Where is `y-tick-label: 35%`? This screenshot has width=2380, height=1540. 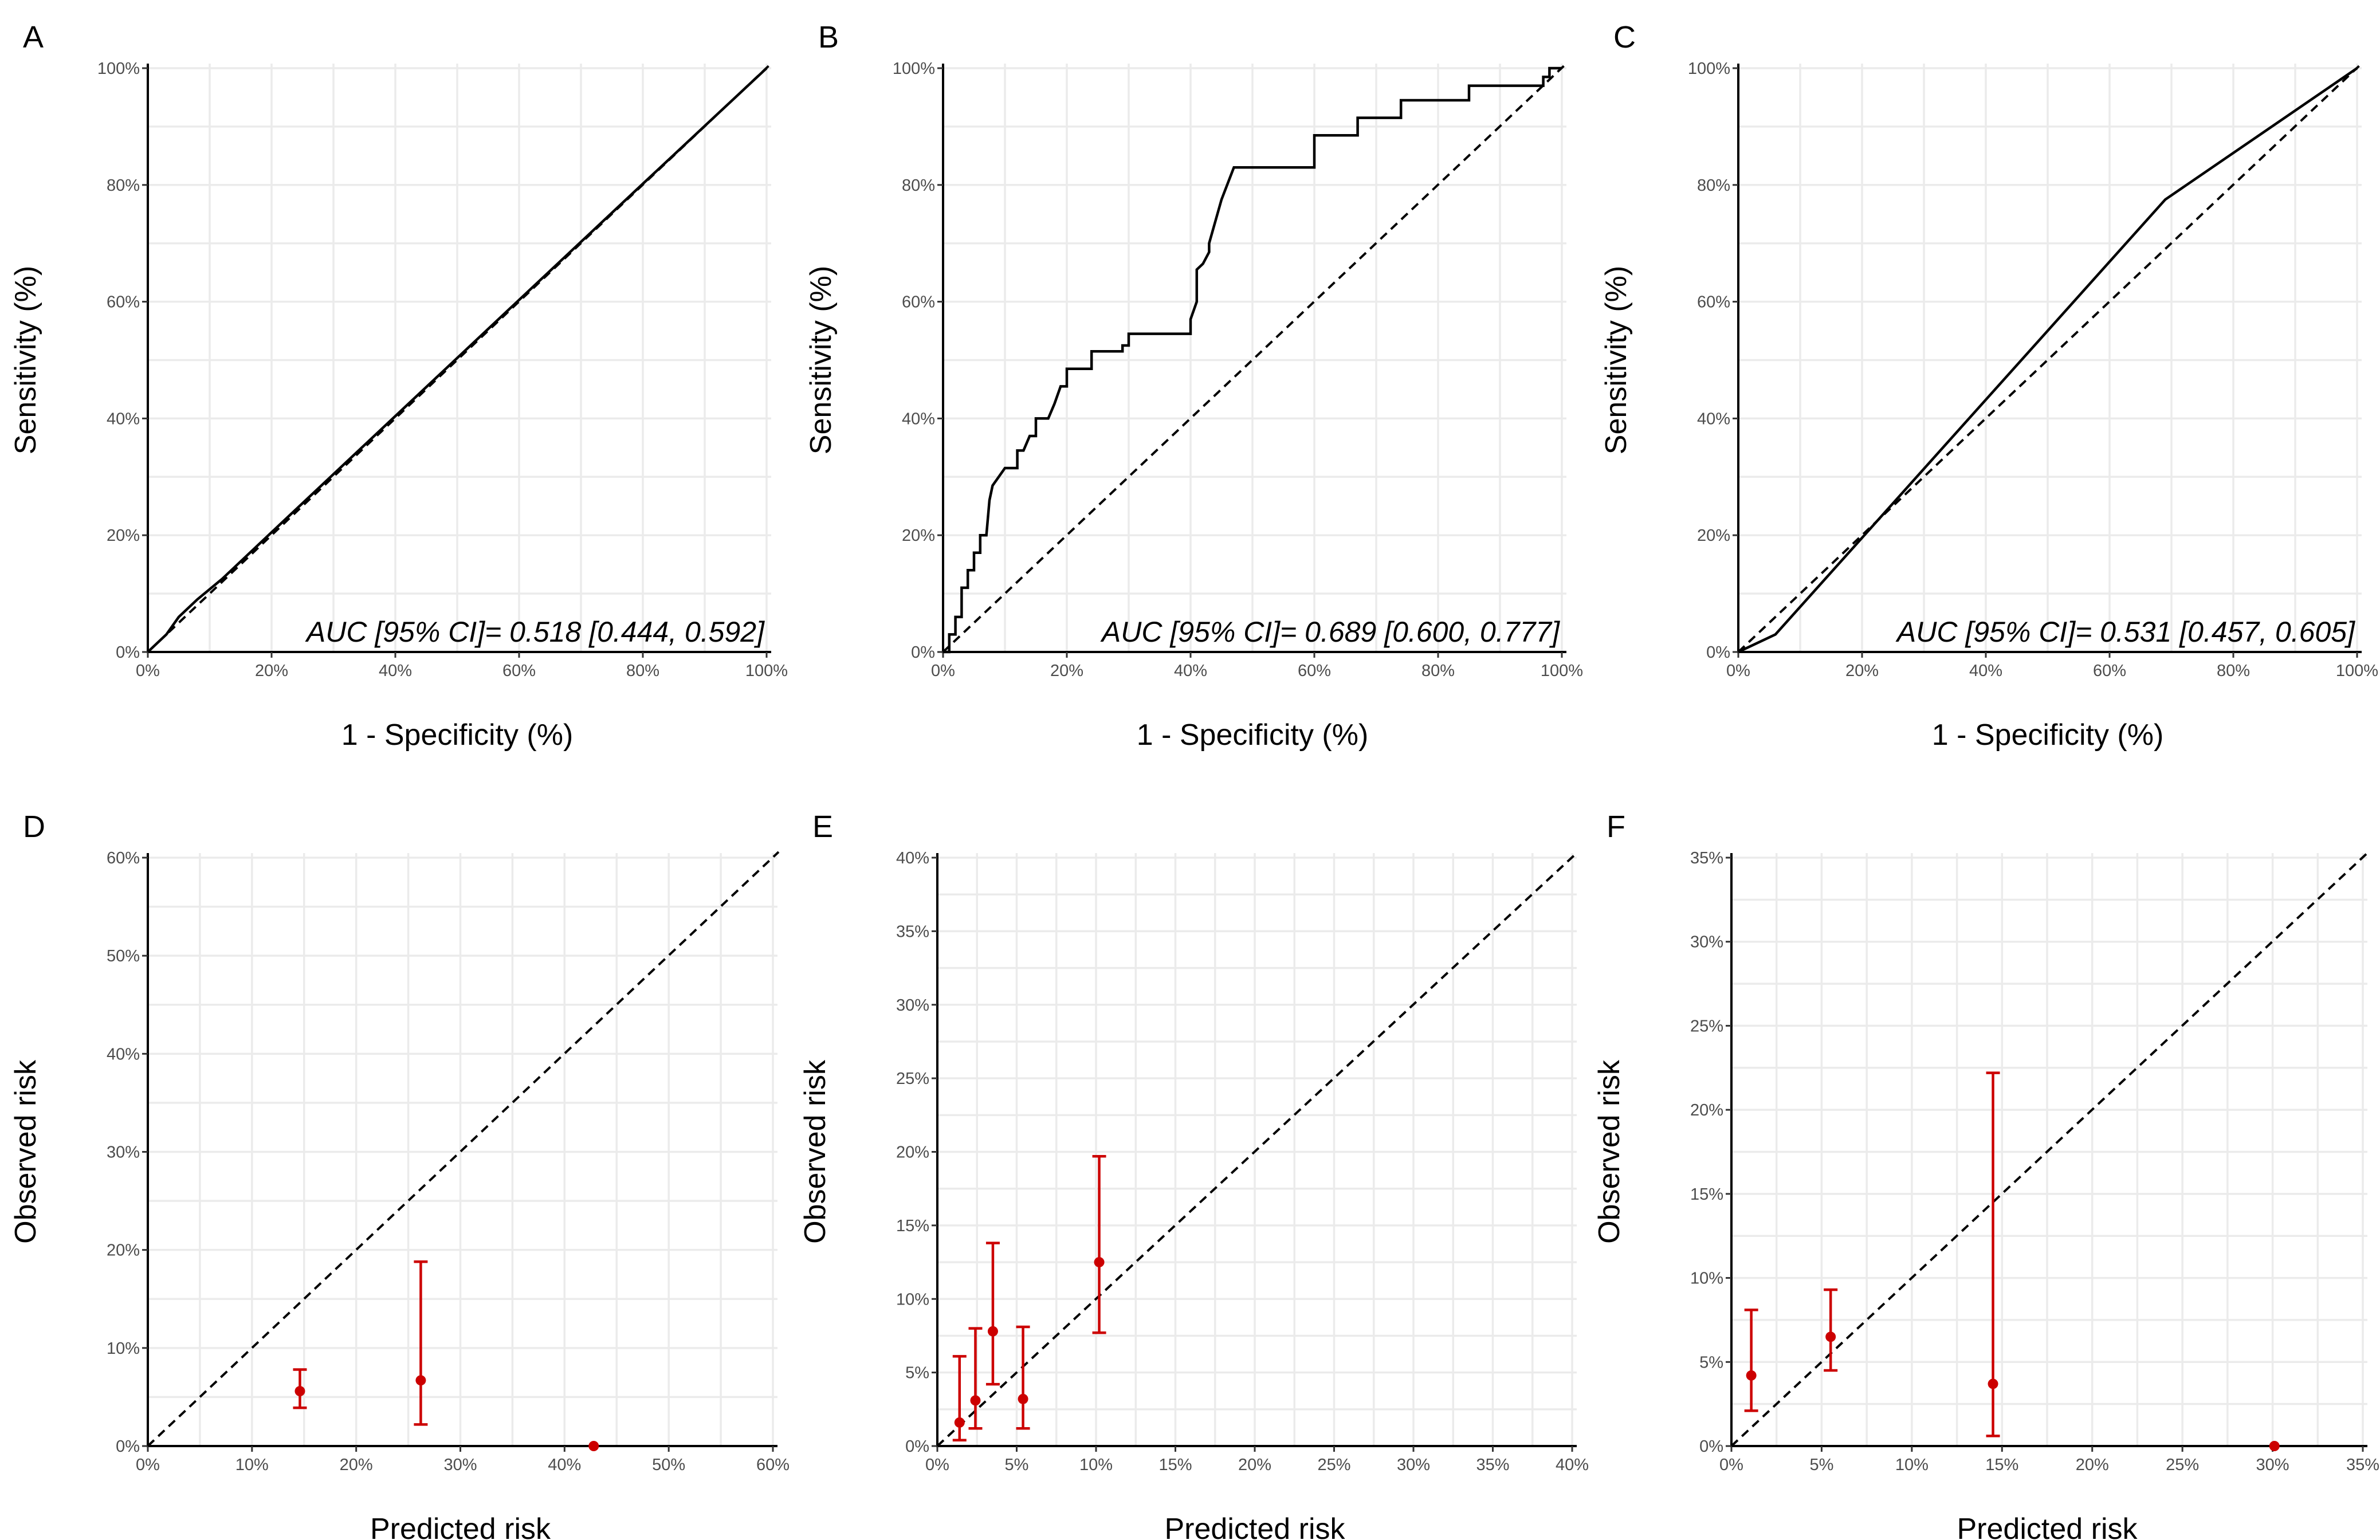
y-tick-label: 35% is located at coordinates (1706, 858).